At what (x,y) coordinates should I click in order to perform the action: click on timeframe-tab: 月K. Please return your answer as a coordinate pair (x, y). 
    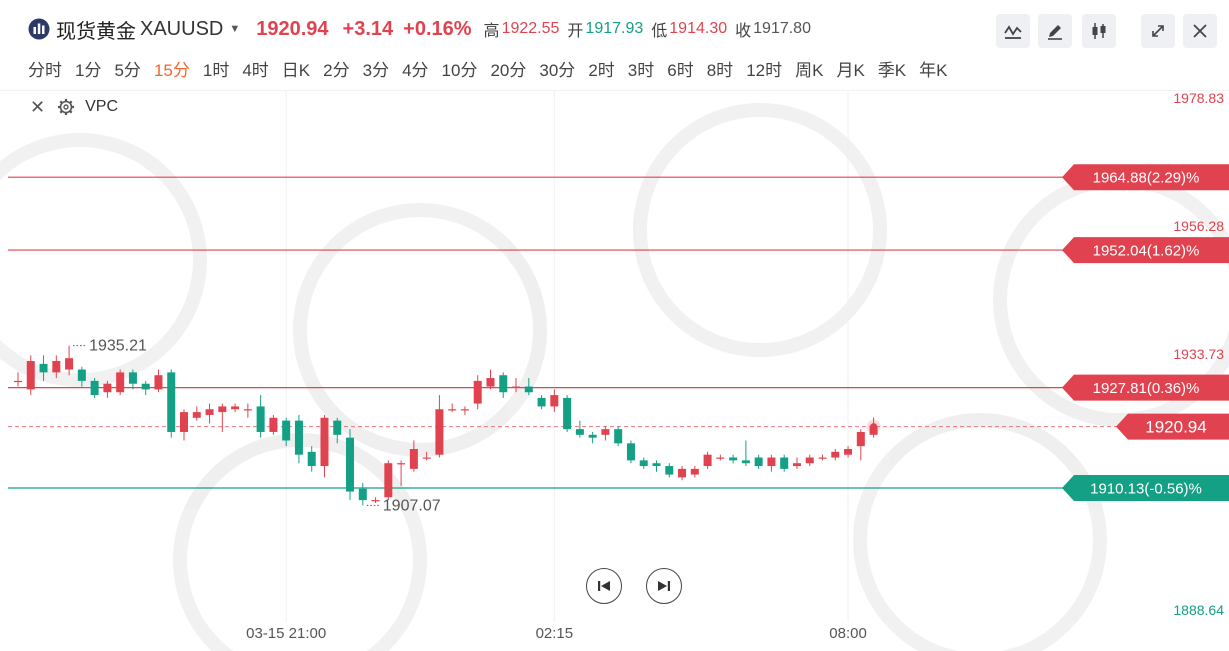
    Looking at the image, I should click on (850, 70).